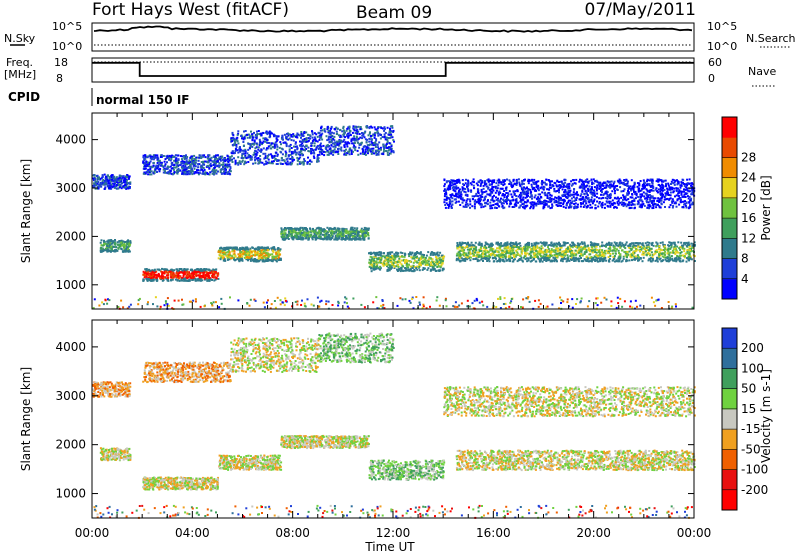  Describe the element at coordinates (711, 78) in the screenshot. I see `nave-tick-bottom: 0` at that location.